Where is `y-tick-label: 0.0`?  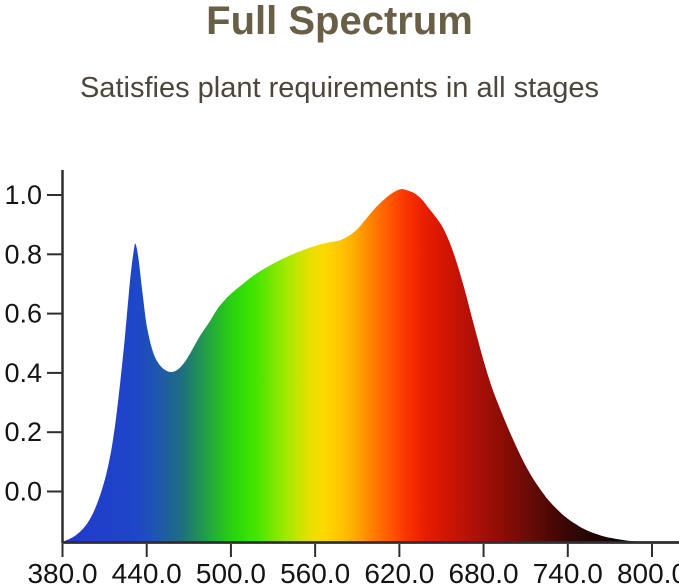
y-tick-label: 0.0 is located at coordinates (23, 492).